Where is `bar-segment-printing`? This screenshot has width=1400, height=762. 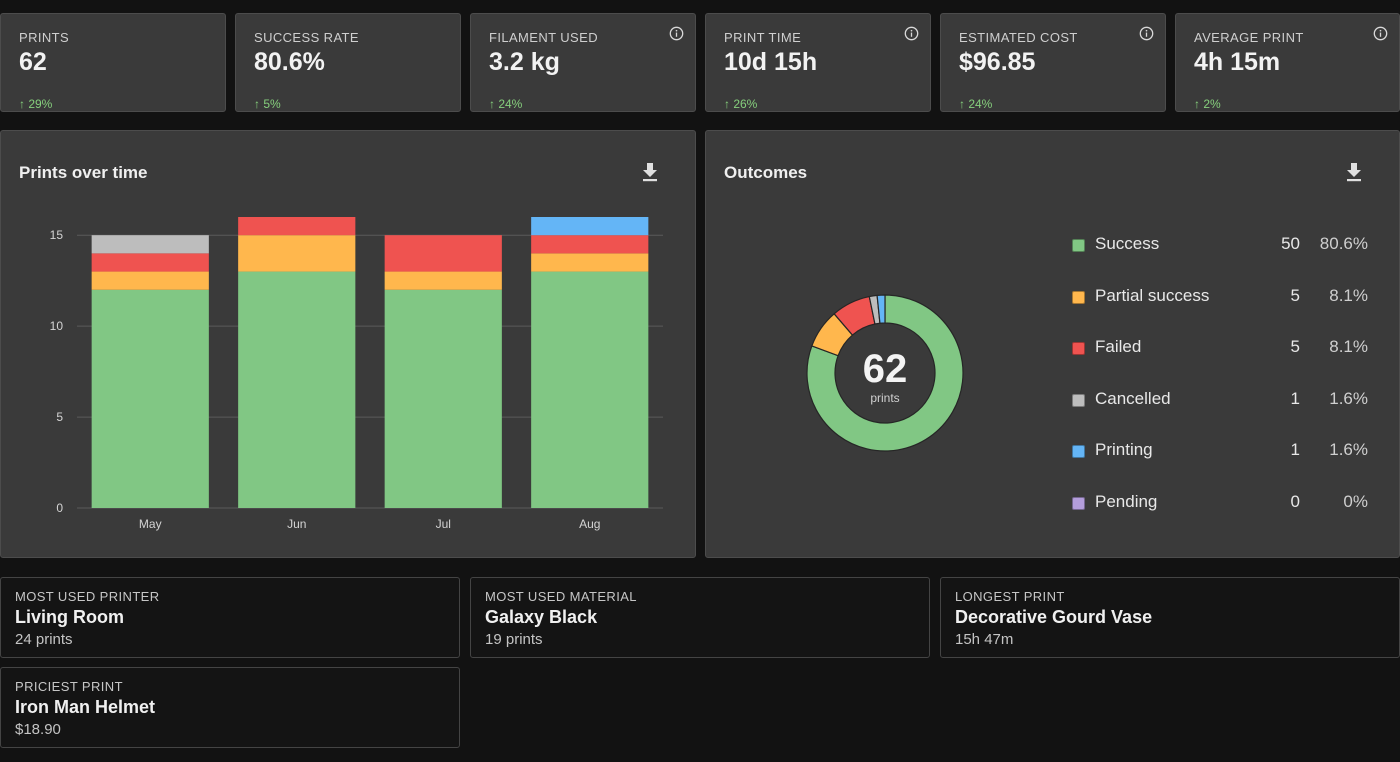 bar-segment-printing is located at coordinates (590, 226).